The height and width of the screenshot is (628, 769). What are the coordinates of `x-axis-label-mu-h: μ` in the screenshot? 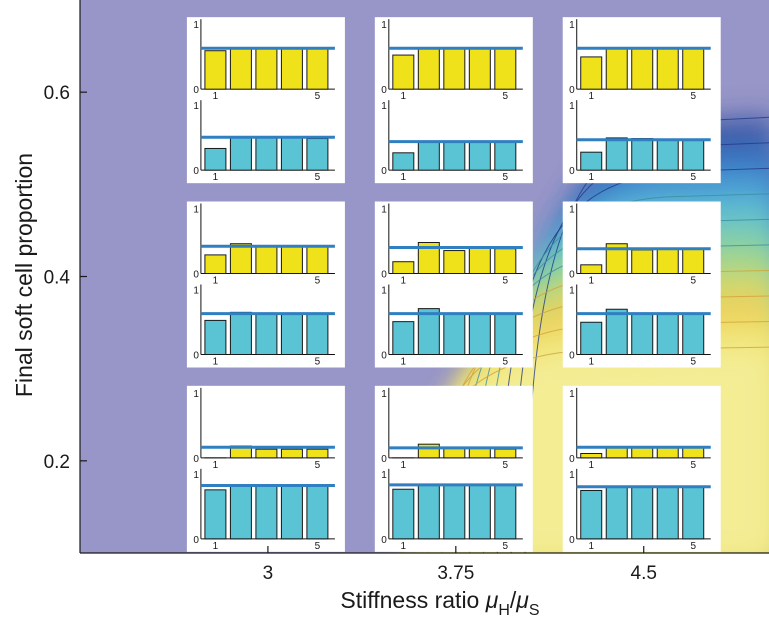 It's located at (492, 600).